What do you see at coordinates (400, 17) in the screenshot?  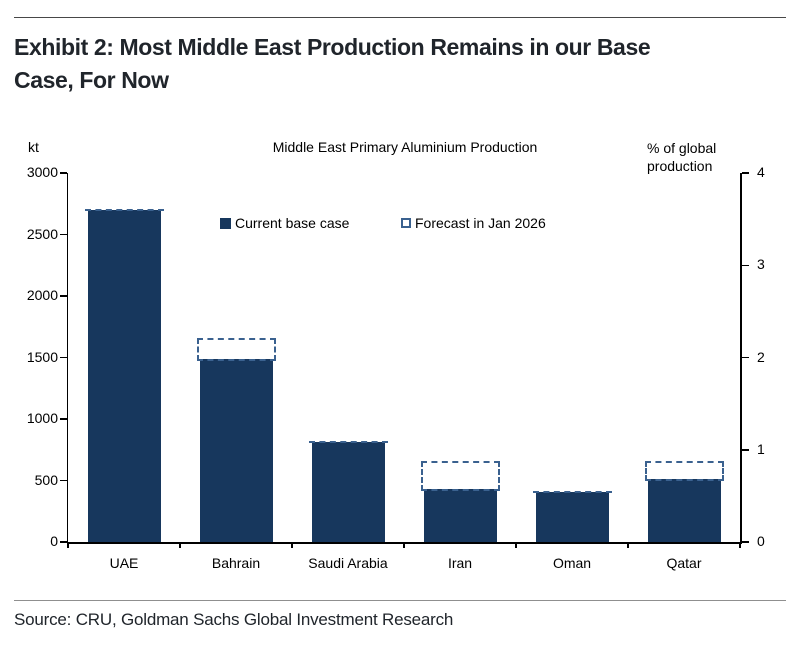 I see `top-divider` at bounding box center [400, 17].